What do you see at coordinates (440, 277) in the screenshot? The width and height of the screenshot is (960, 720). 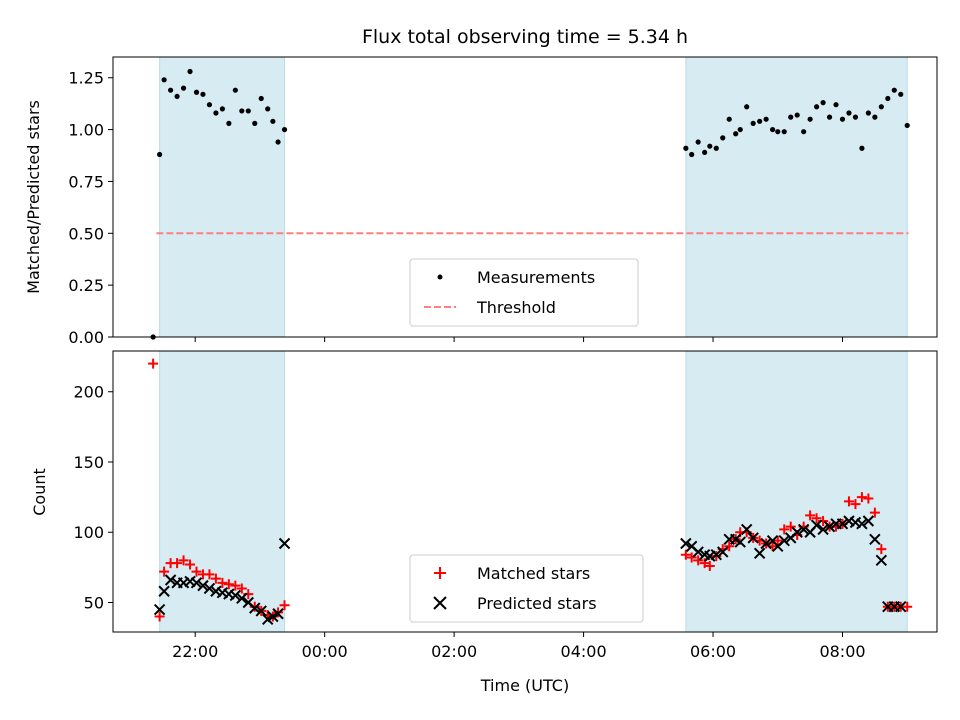 I see `legend-marker-measurements` at bounding box center [440, 277].